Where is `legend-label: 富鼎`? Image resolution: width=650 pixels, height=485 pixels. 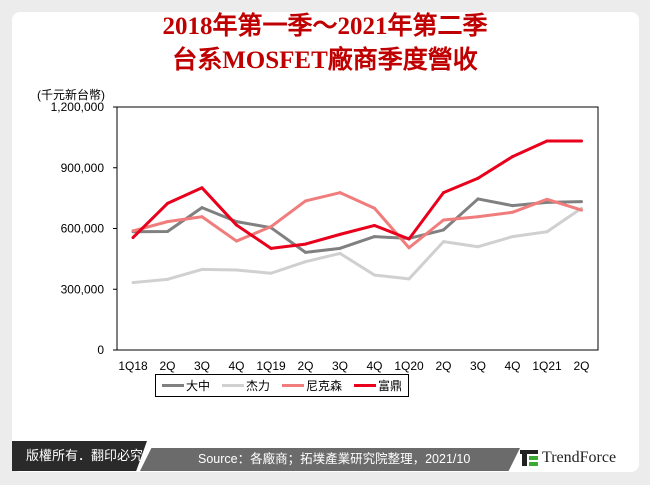 legend-label: 富鼎 is located at coordinates (389, 386).